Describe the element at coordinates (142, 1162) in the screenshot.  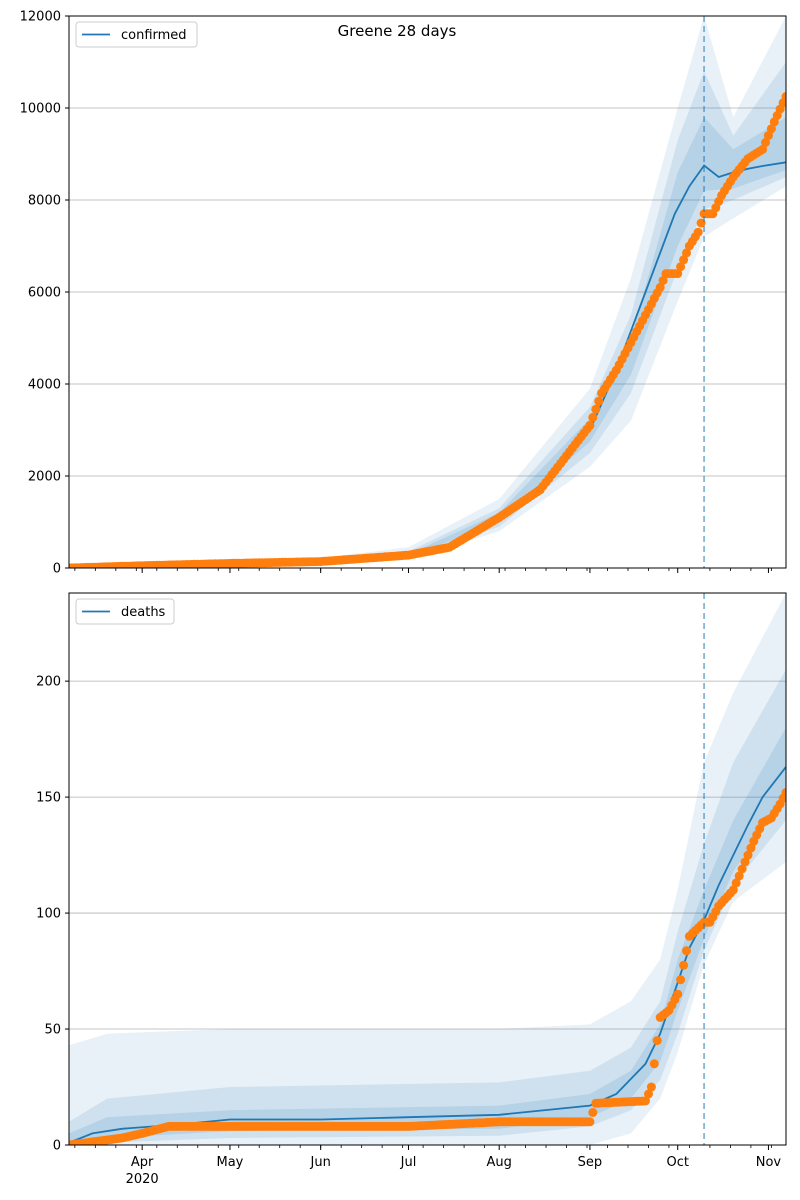
I see `x-tick-label: Apr` at that location.